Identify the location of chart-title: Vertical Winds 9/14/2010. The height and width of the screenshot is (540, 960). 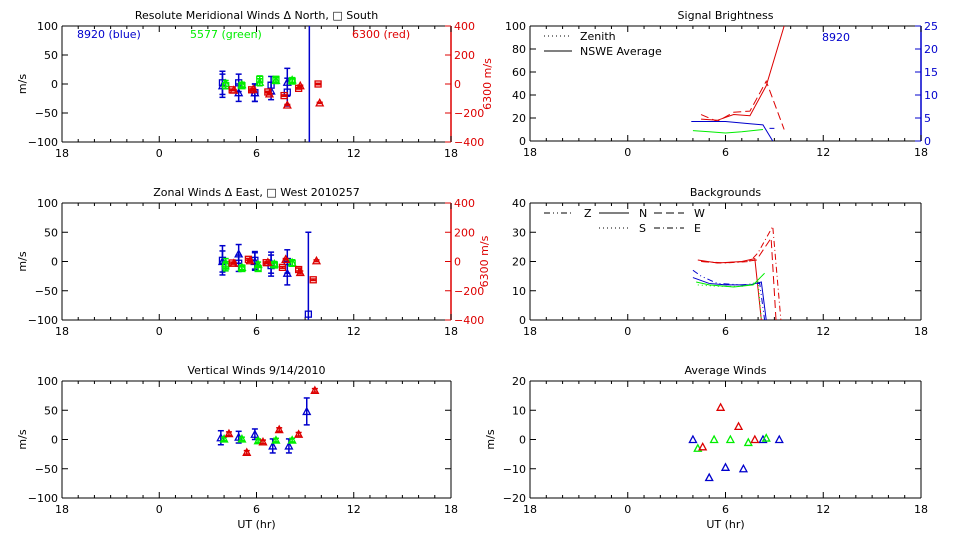
(257, 370).